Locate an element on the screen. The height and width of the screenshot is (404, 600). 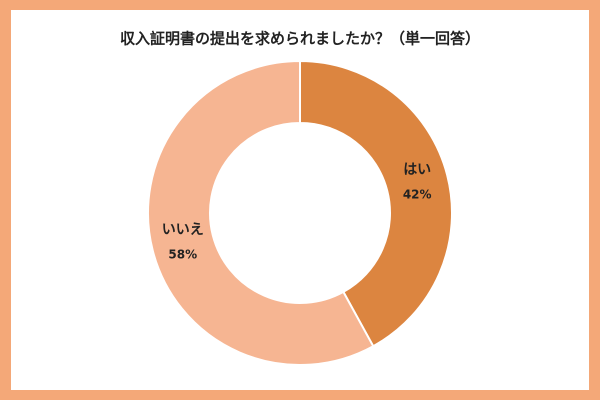
slice-label: いいえ is located at coordinates (183, 230).